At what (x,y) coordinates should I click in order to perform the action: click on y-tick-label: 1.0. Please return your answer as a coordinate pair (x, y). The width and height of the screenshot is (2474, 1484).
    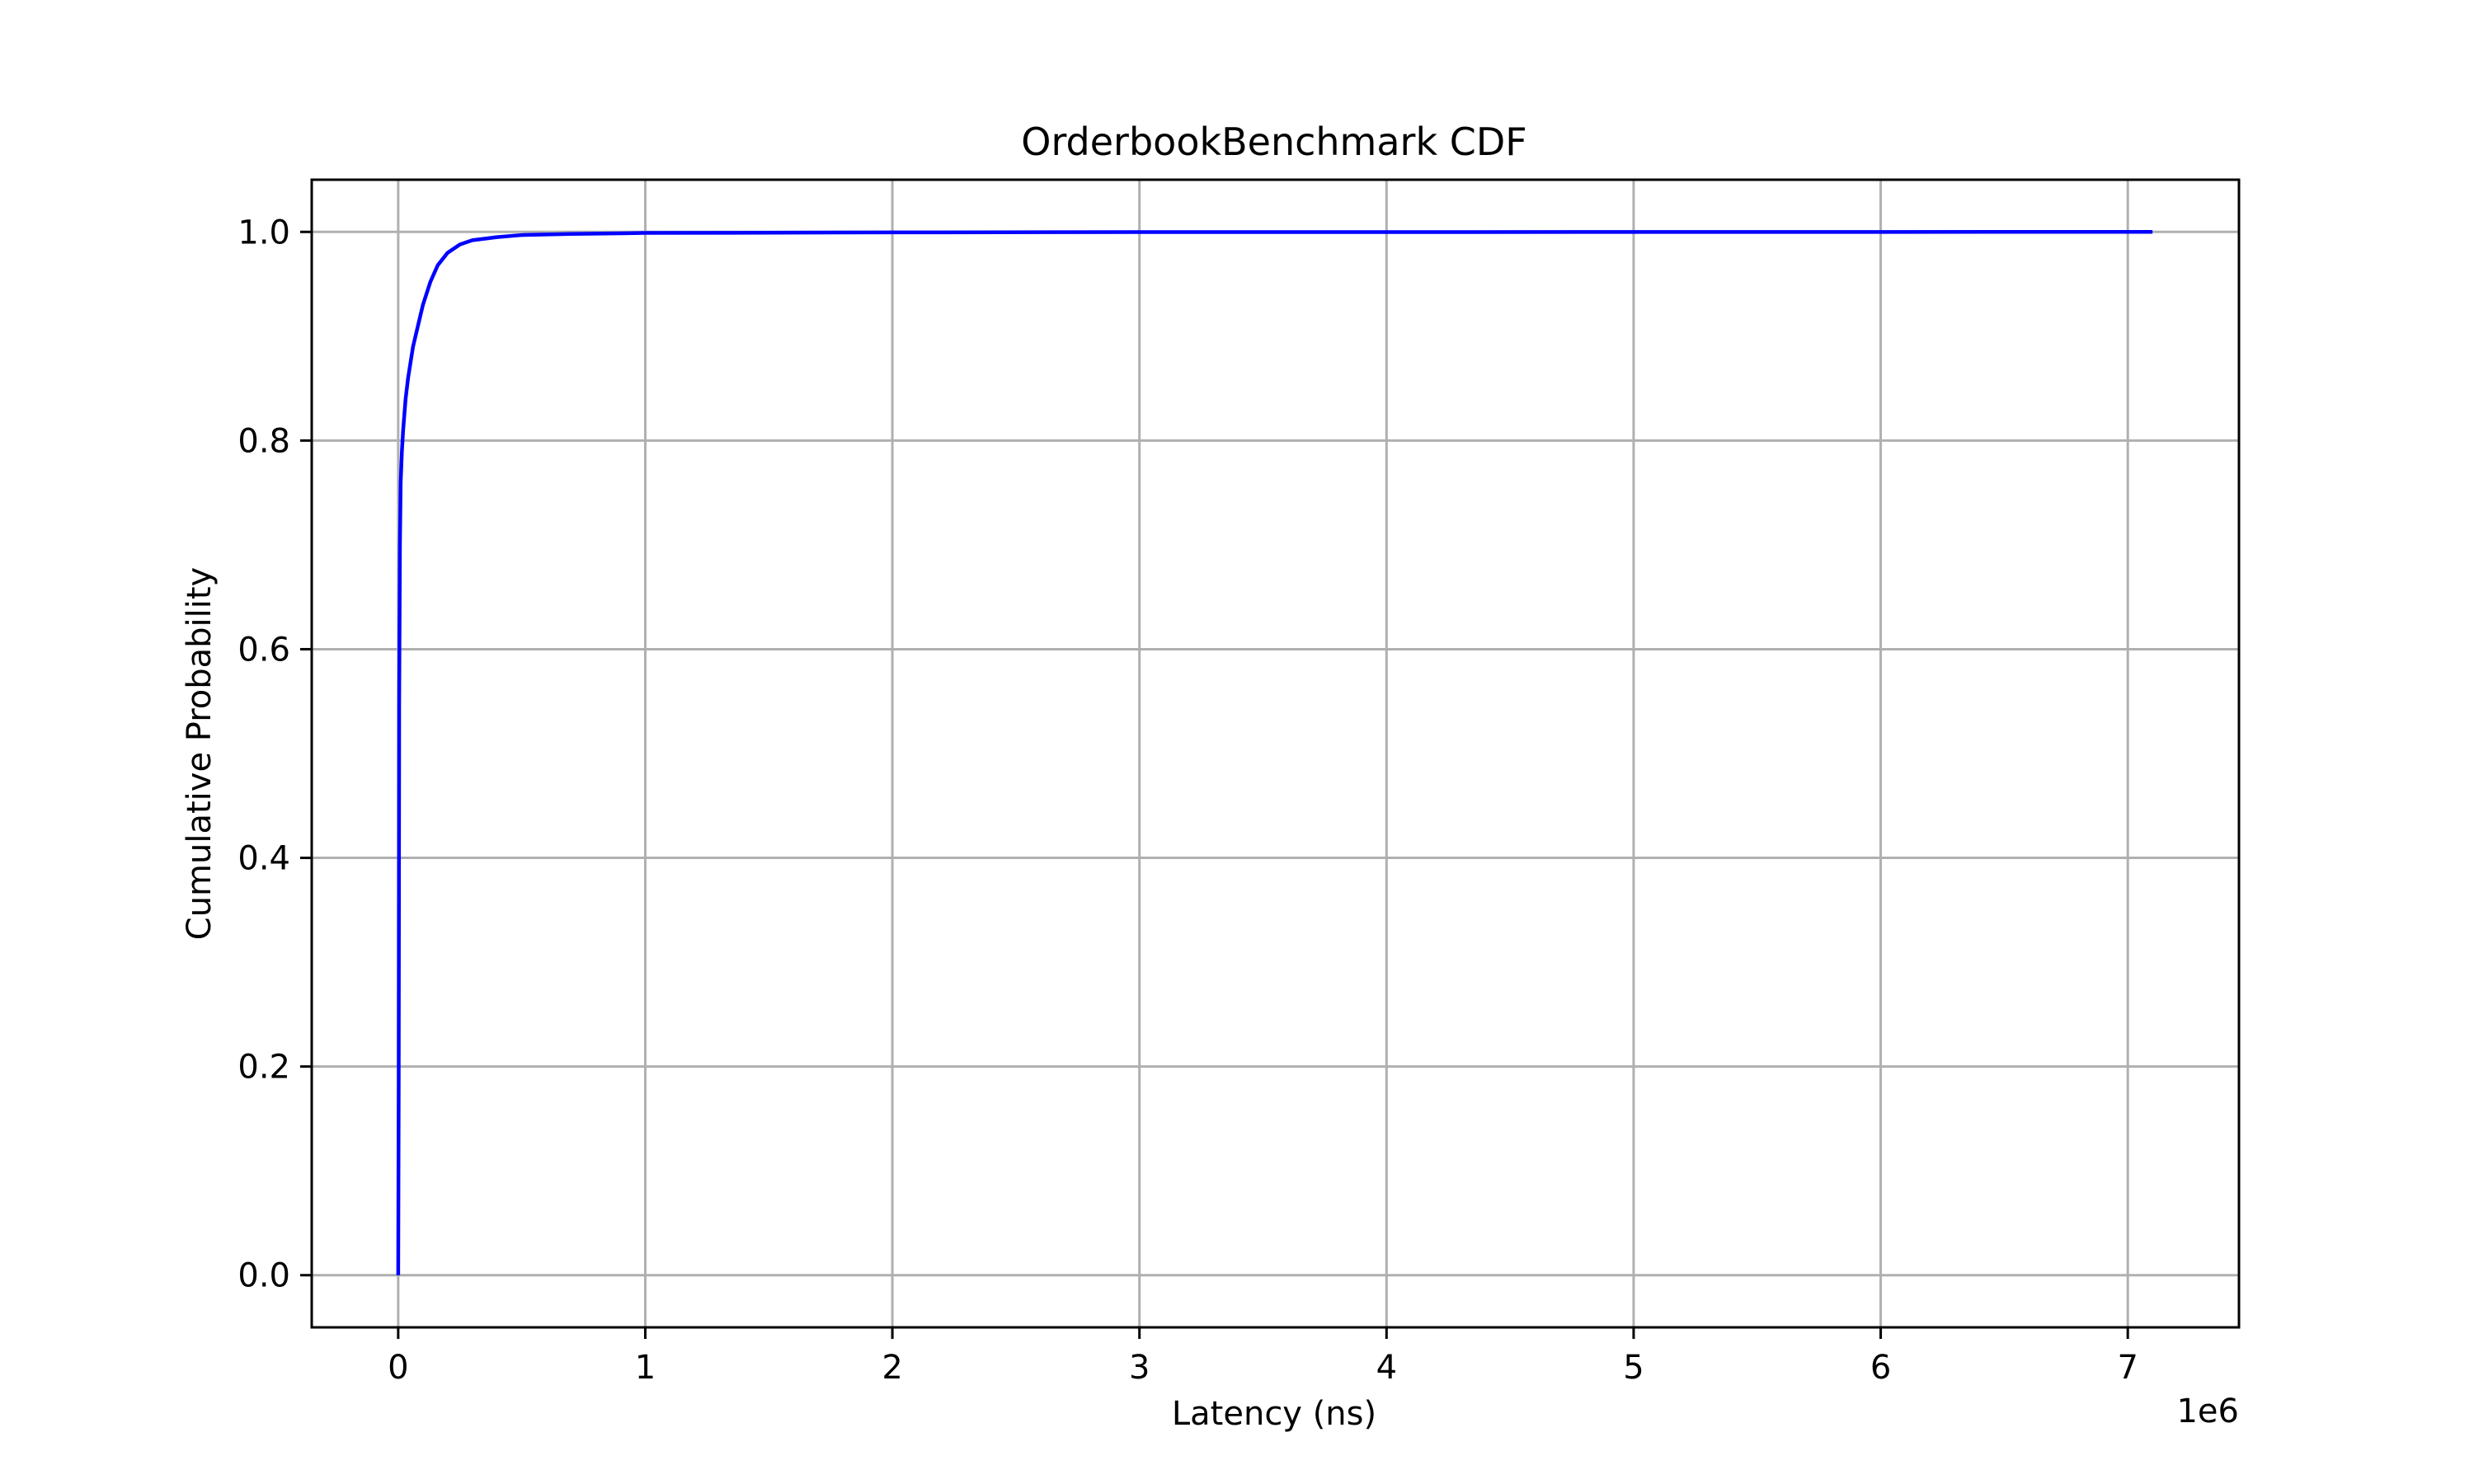
    Looking at the image, I should click on (264, 233).